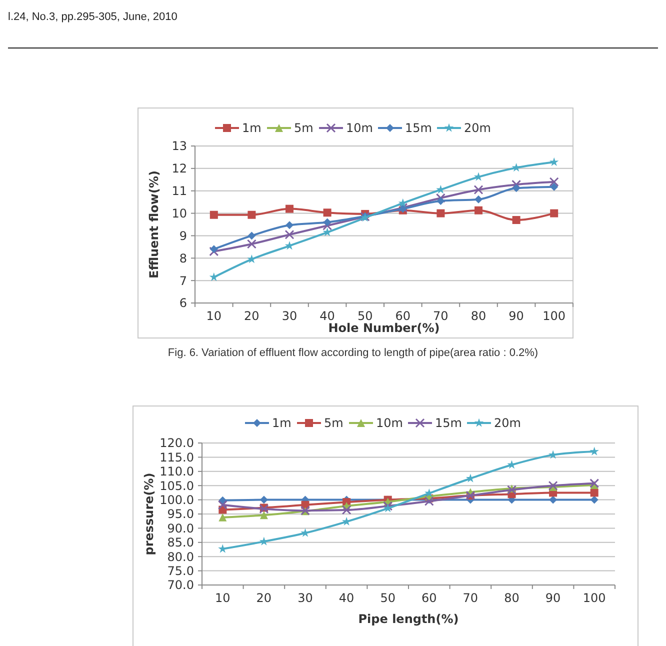 This screenshot has height=646, width=666. What do you see at coordinates (183, 281) in the screenshot?
I see `y-tick-label: 7` at bounding box center [183, 281].